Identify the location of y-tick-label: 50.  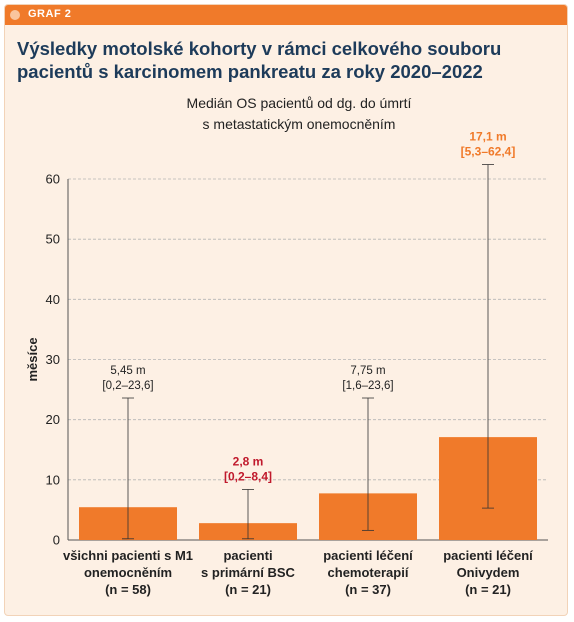
(53, 239).